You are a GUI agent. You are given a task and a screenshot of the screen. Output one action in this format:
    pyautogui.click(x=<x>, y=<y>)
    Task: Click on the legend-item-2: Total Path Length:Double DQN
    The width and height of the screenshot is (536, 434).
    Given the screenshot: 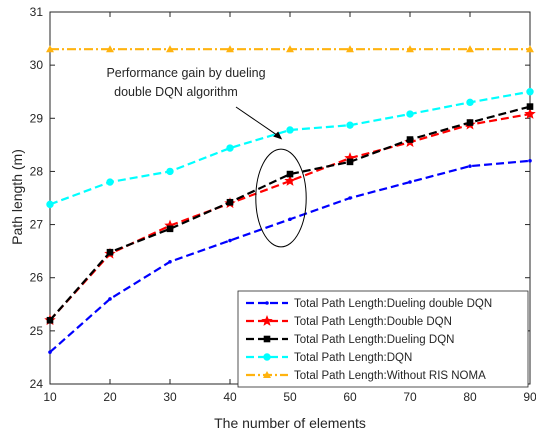 What is the action you would take?
    pyautogui.click(x=349, y=321)
    